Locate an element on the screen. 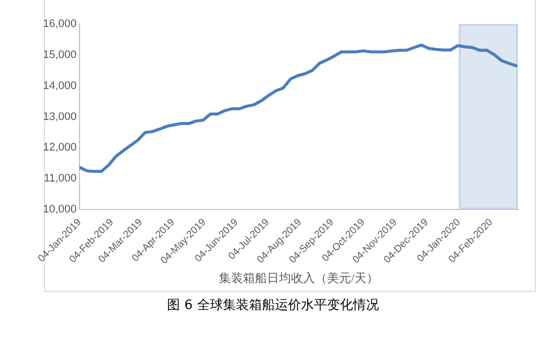  y-tick-label: 16,000 is located at coordinates (59, 24).